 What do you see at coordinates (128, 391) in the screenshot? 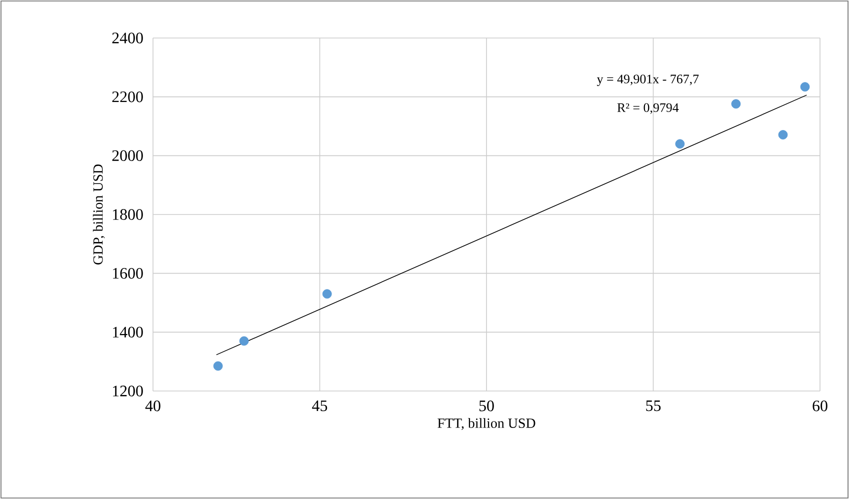
I see `y-tick-label: 1200` at bounding box center [128, 391].